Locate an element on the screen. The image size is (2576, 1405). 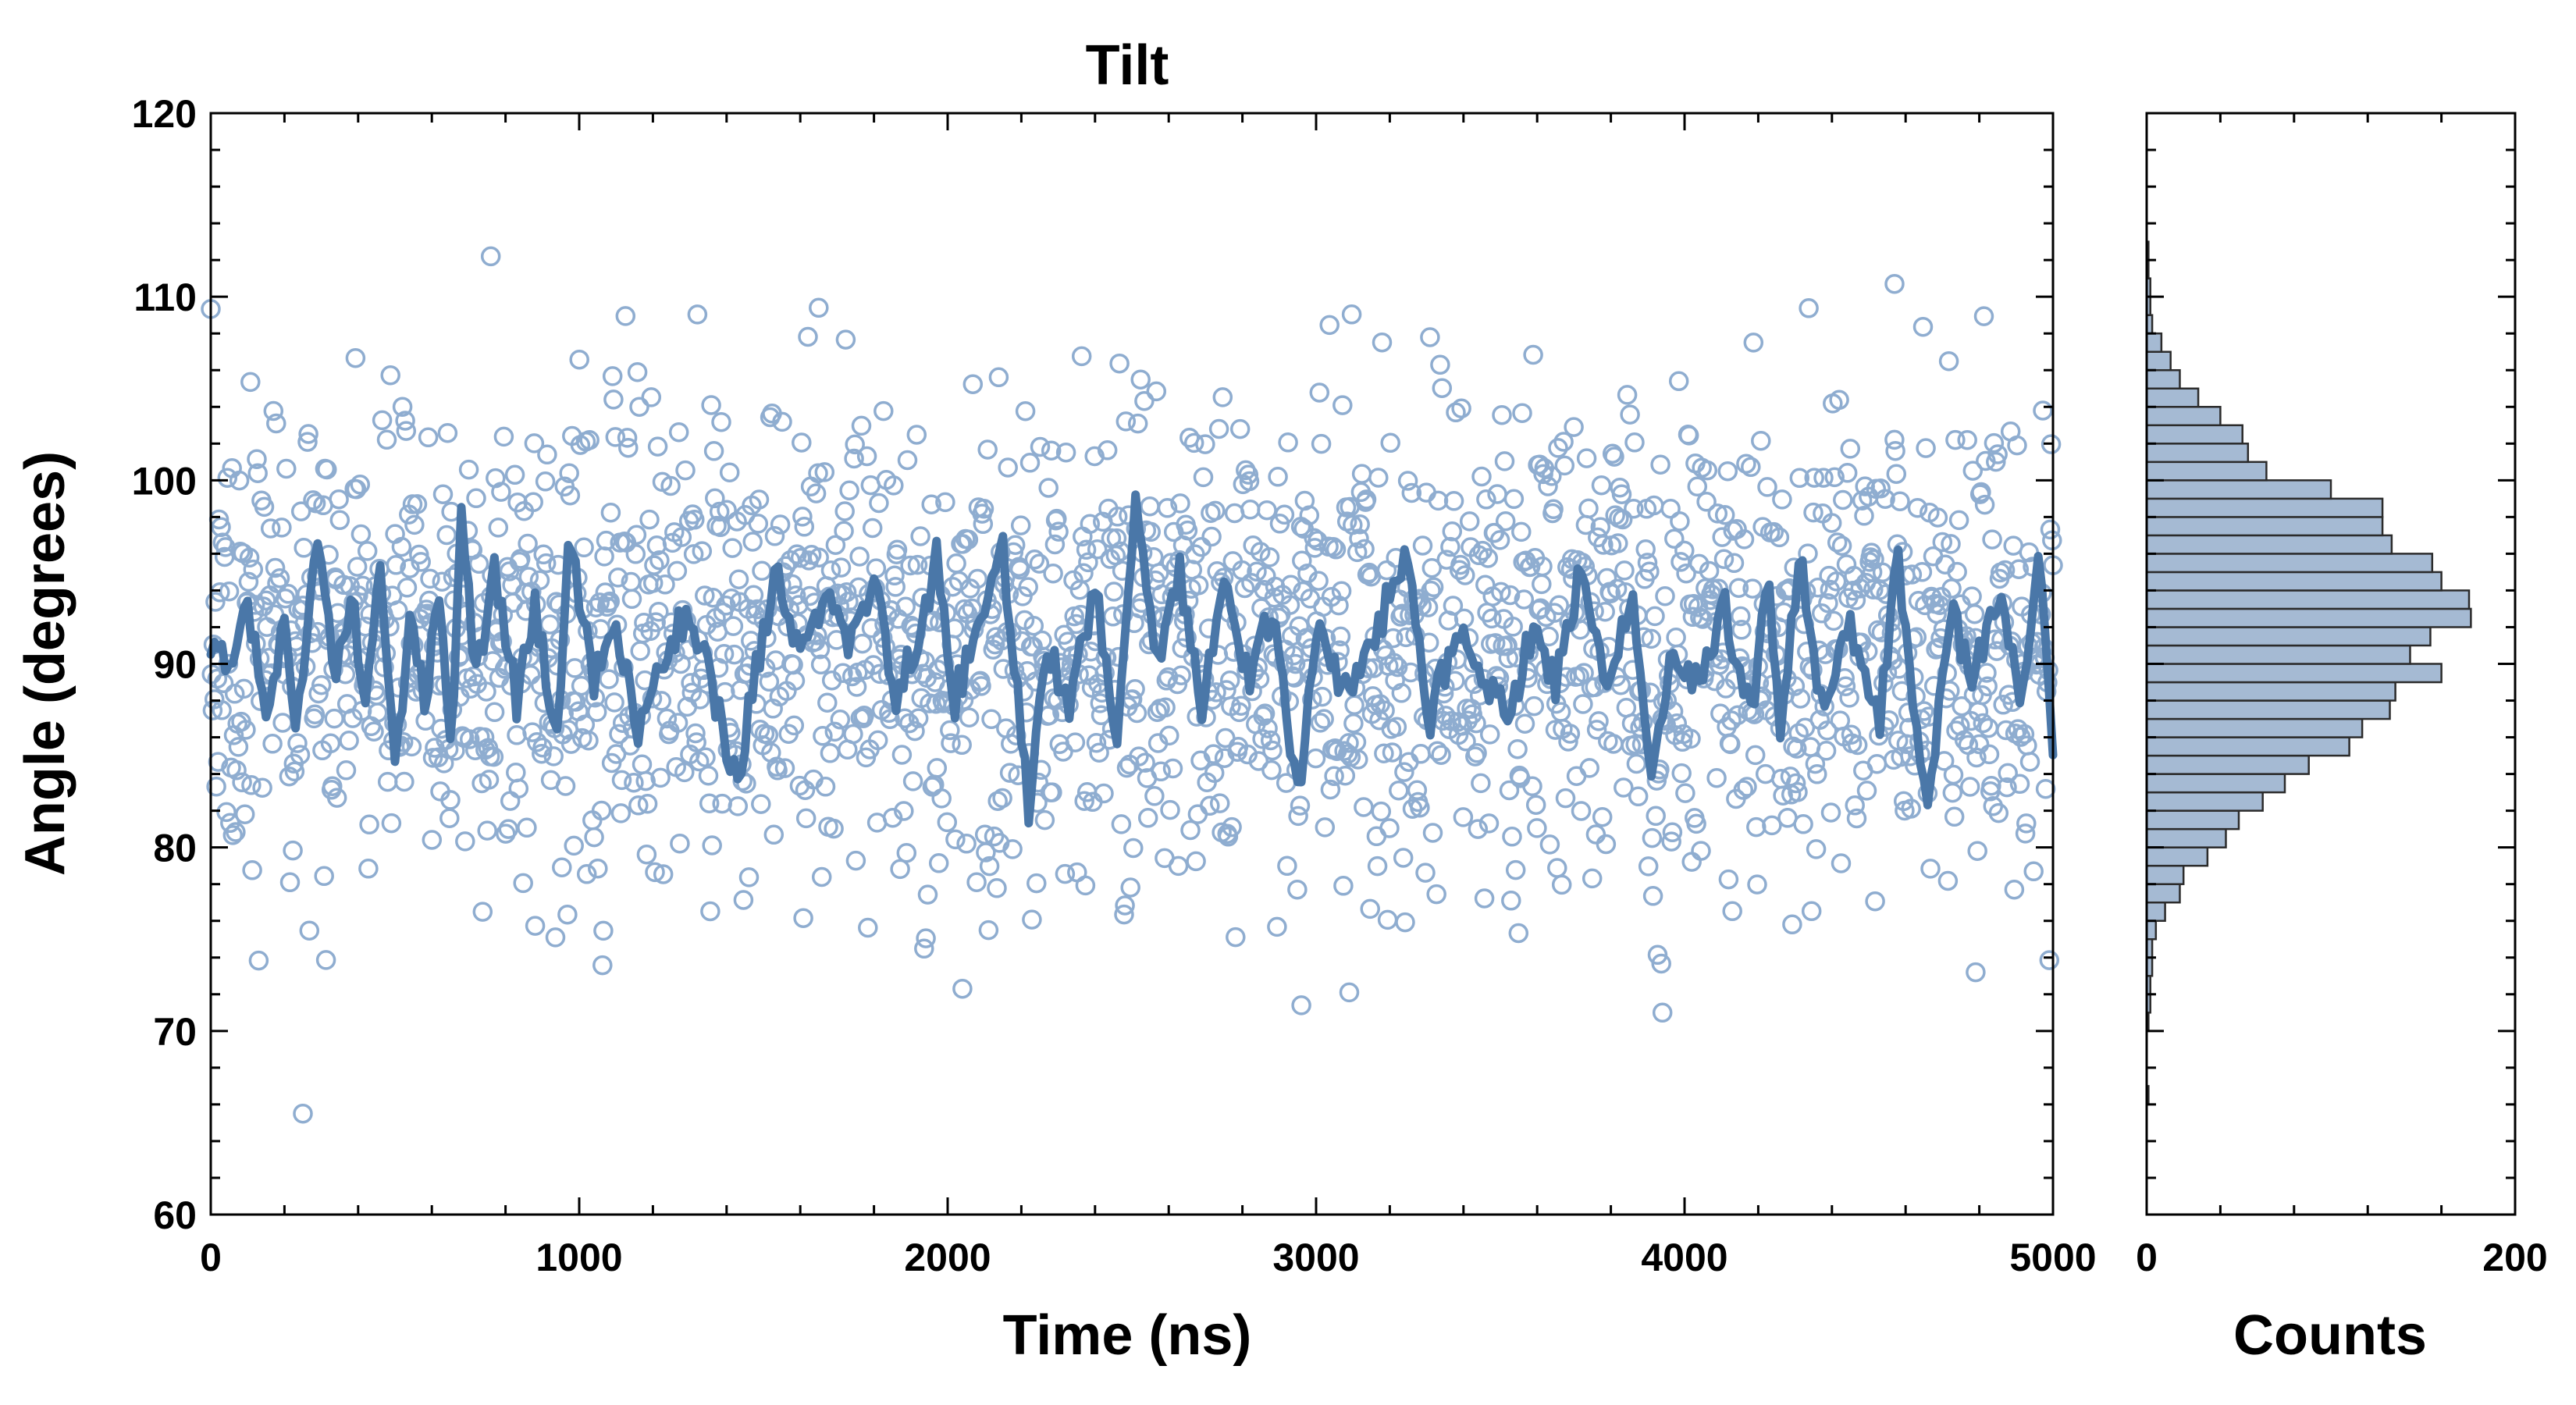
x-tick-label: 2000 is located at coordinates (948, 1257).